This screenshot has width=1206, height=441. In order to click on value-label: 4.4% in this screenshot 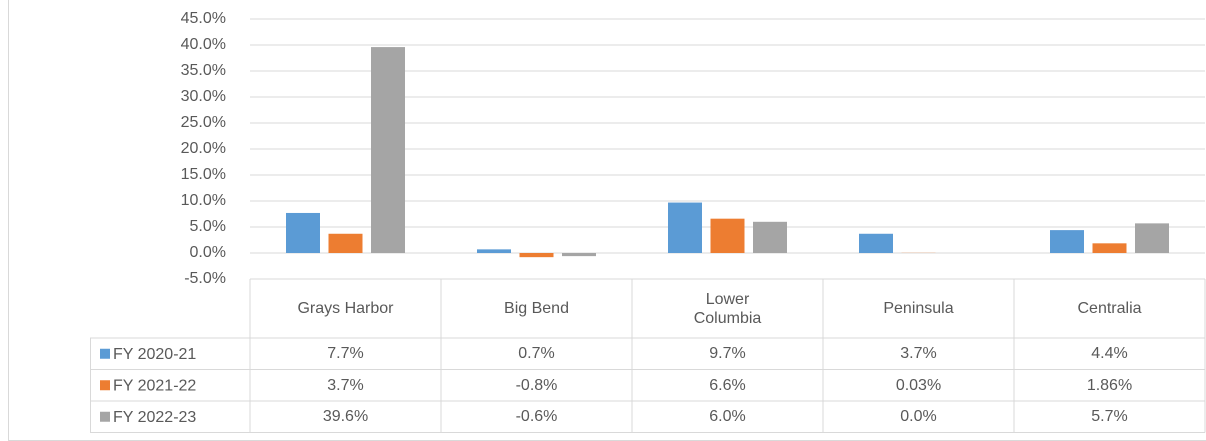, I will do `click(1109, 354)`.